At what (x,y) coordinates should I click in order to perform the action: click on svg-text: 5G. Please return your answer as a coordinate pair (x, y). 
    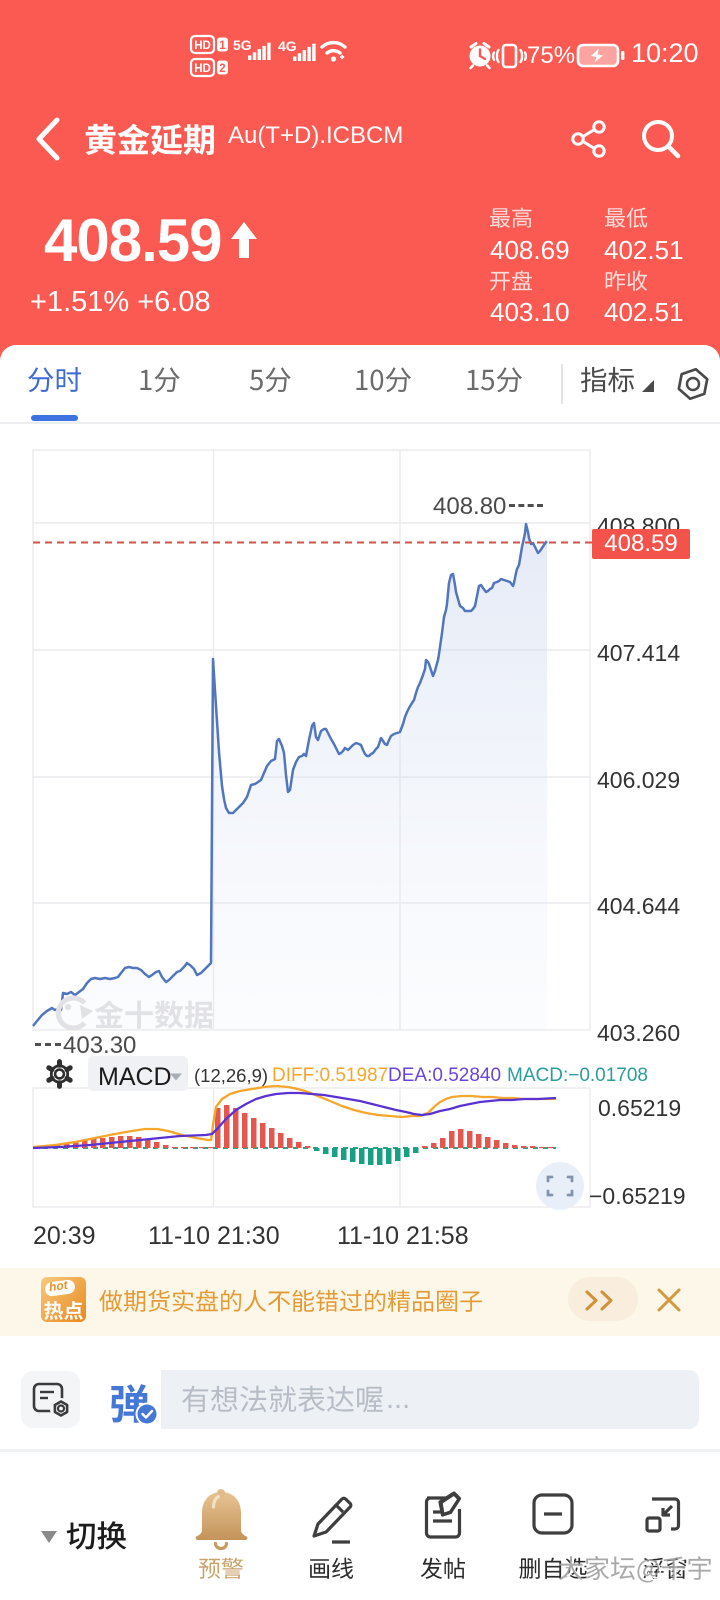
    Looking at the image, I should click on (242, 45).